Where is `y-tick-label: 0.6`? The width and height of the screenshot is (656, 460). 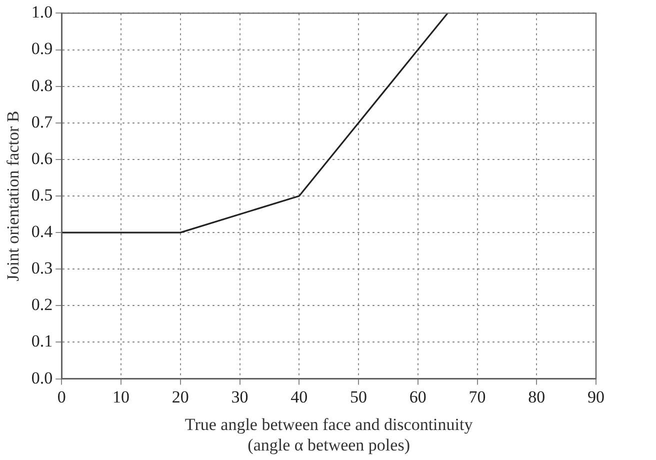
y-tick-label: 0.6 is located at coordinates (42, 158).